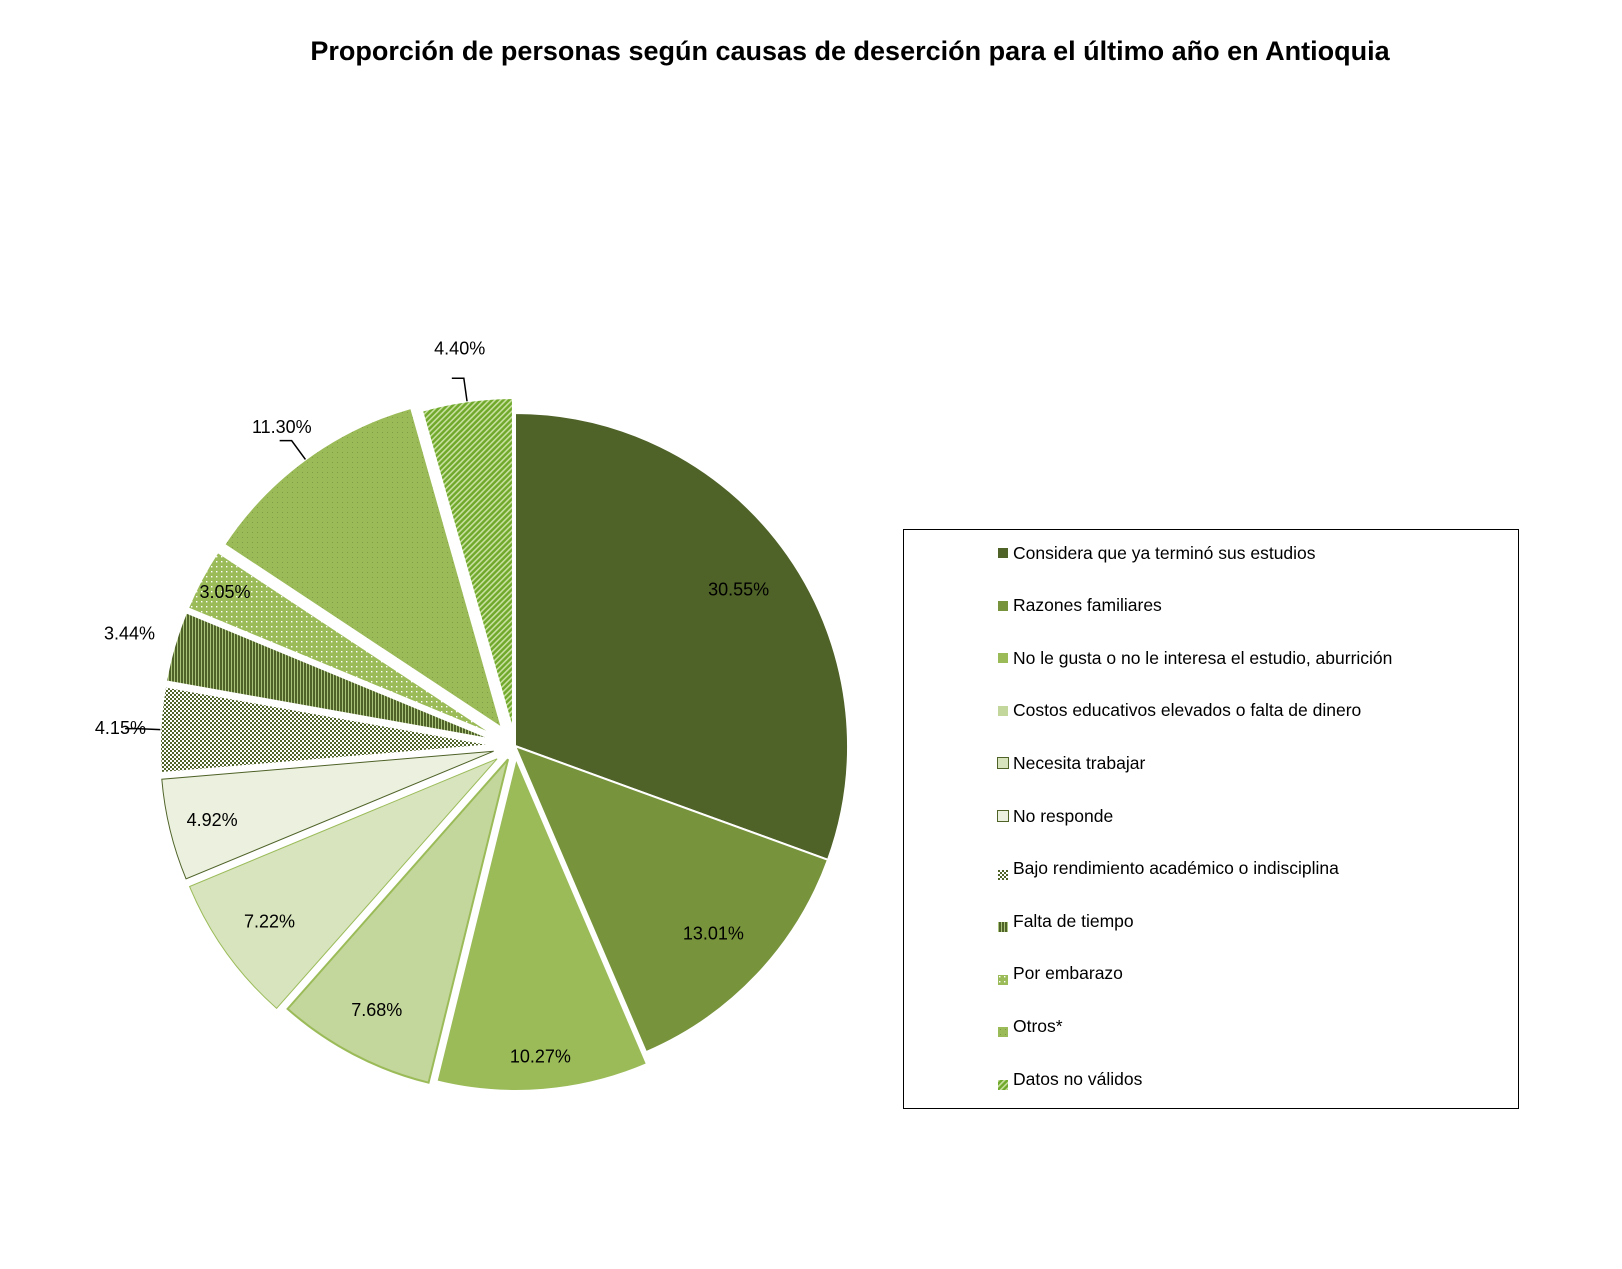  Describe the element at coordinates (269, 921) in the screenshot. I see `data-label: 7.22%` at that location.